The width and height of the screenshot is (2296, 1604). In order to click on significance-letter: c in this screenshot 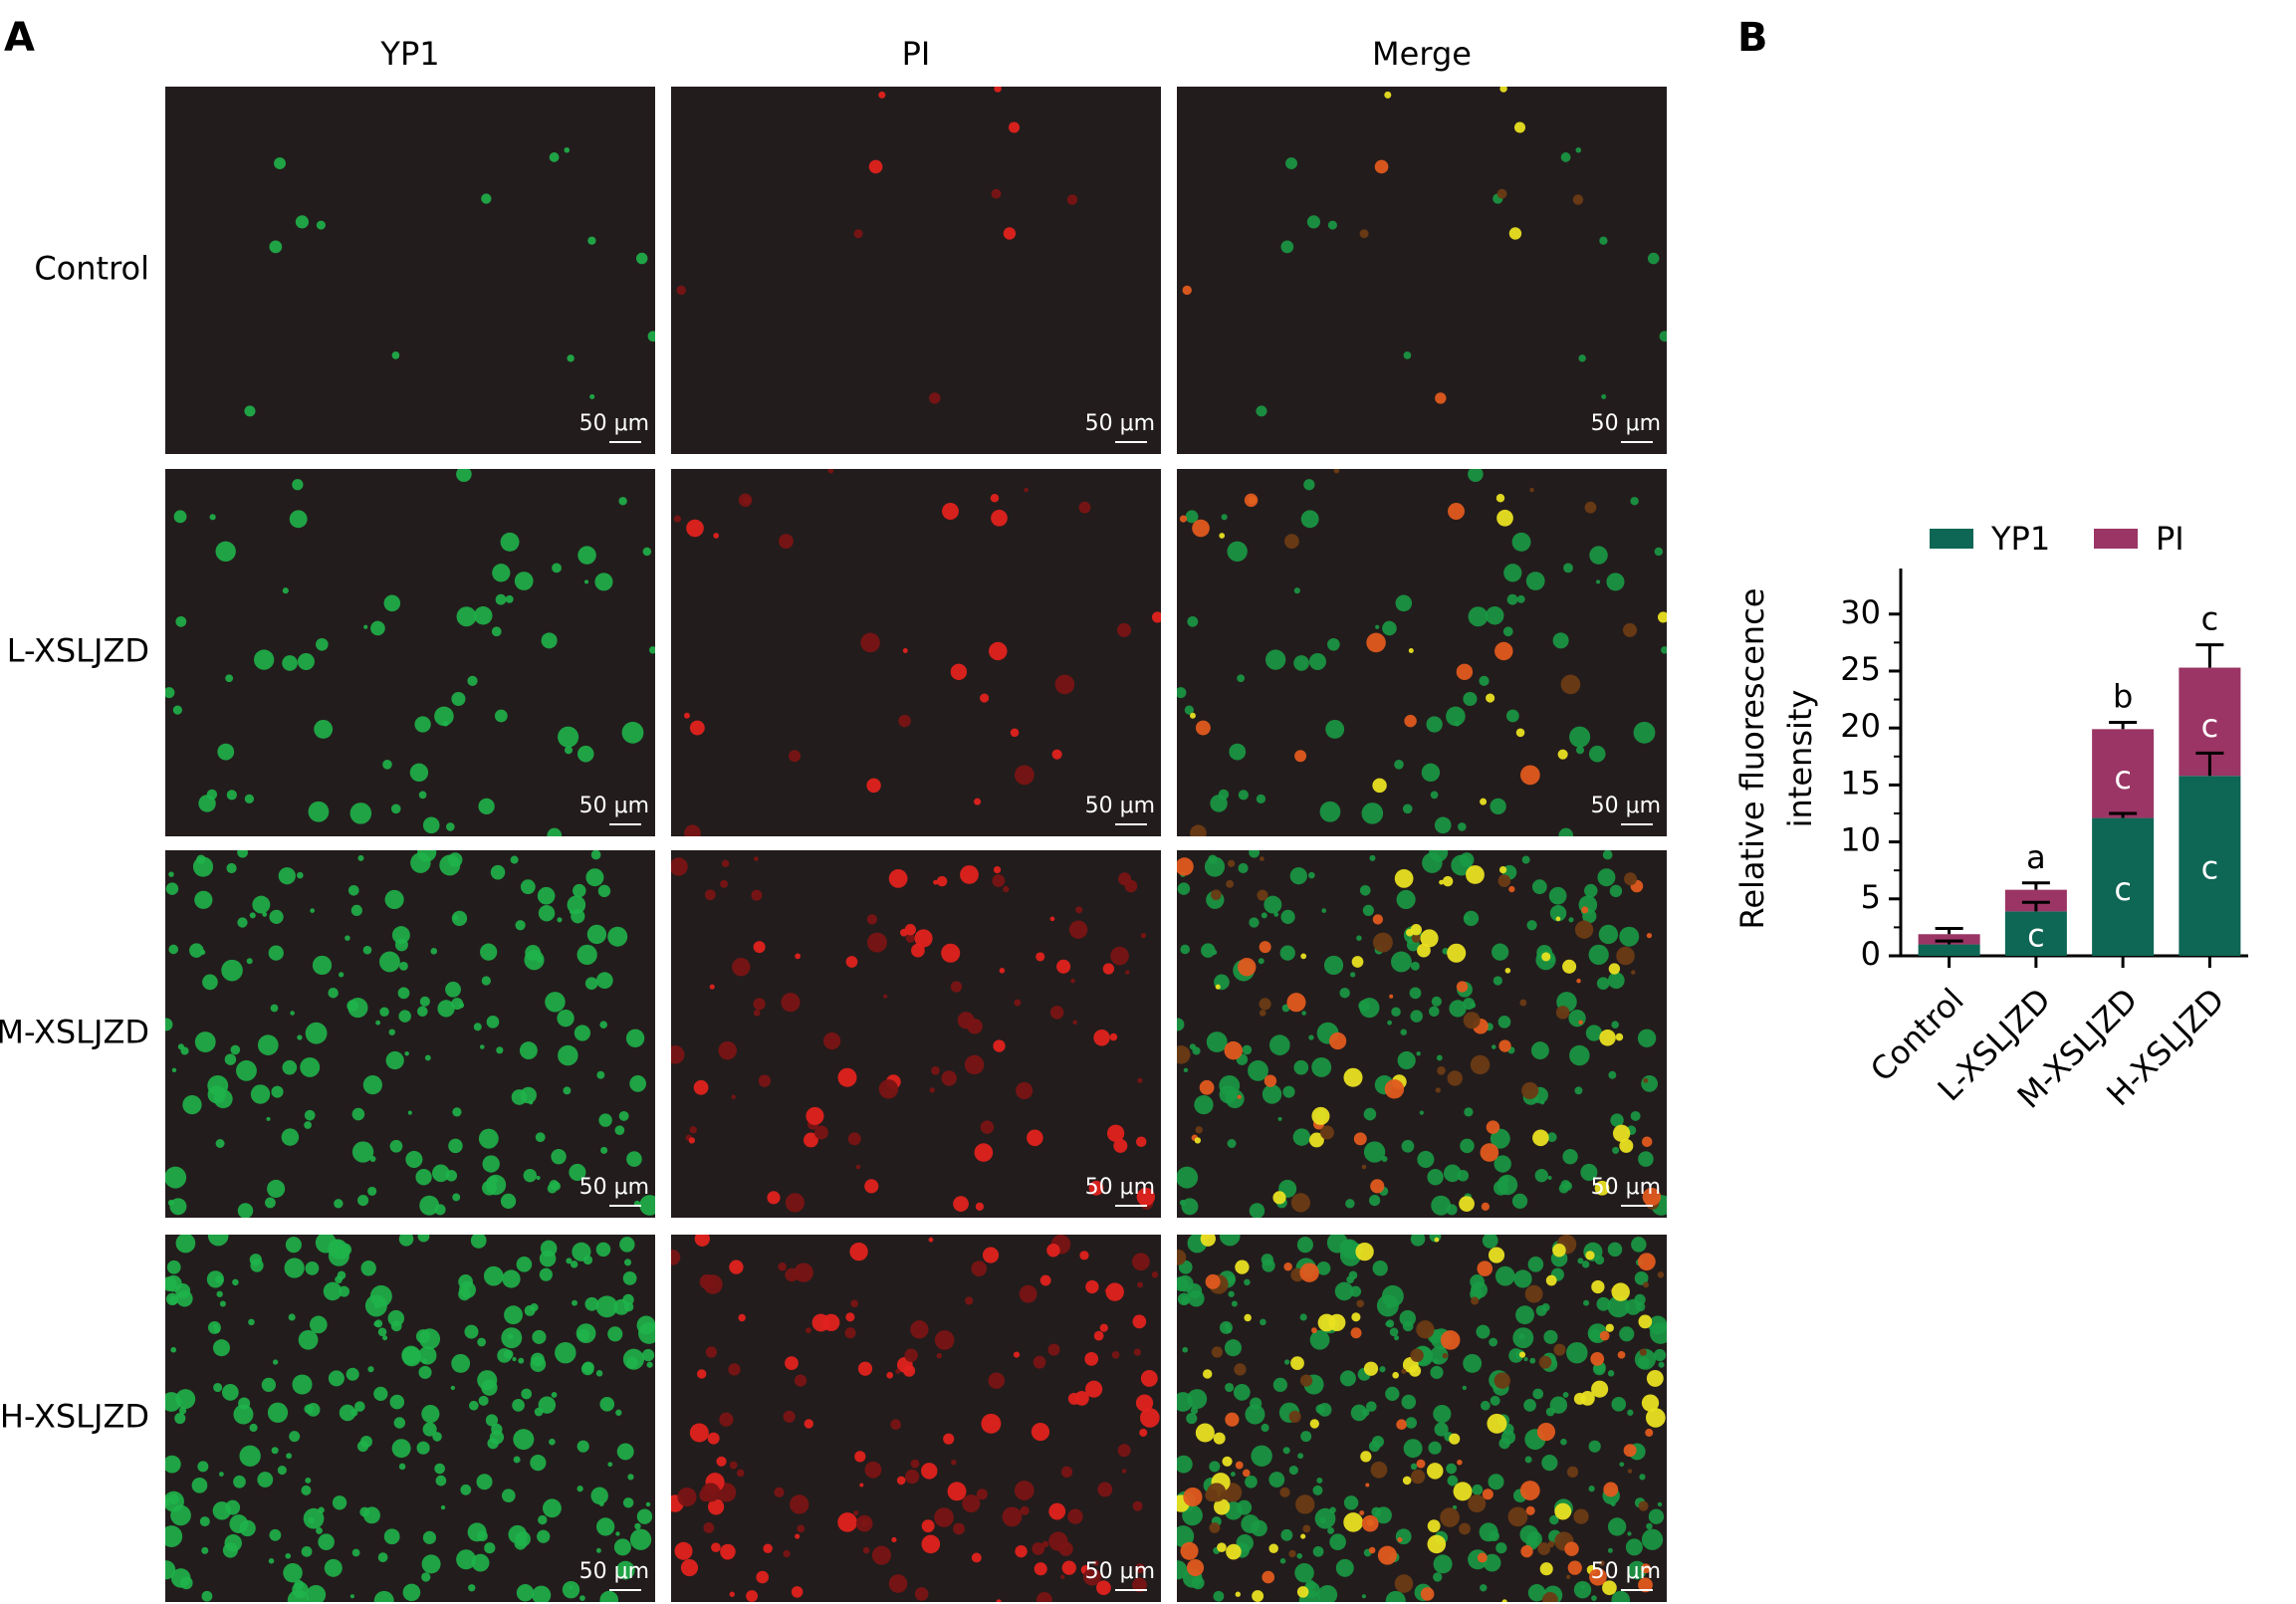, I will do `click(2210, 868)`.